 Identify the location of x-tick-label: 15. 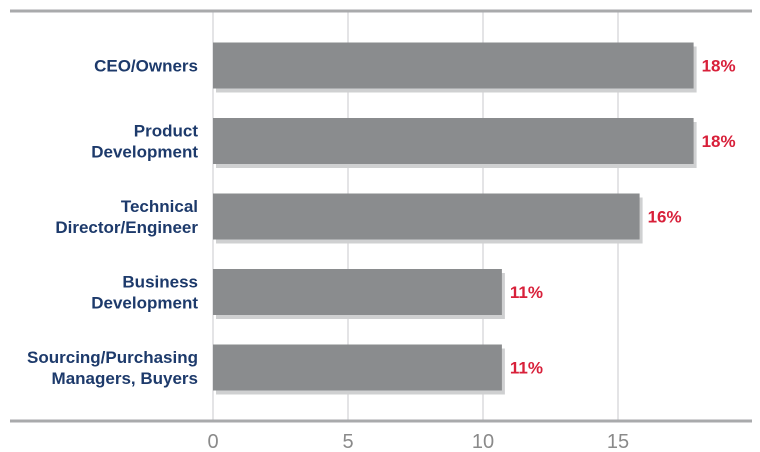
(618, 441).